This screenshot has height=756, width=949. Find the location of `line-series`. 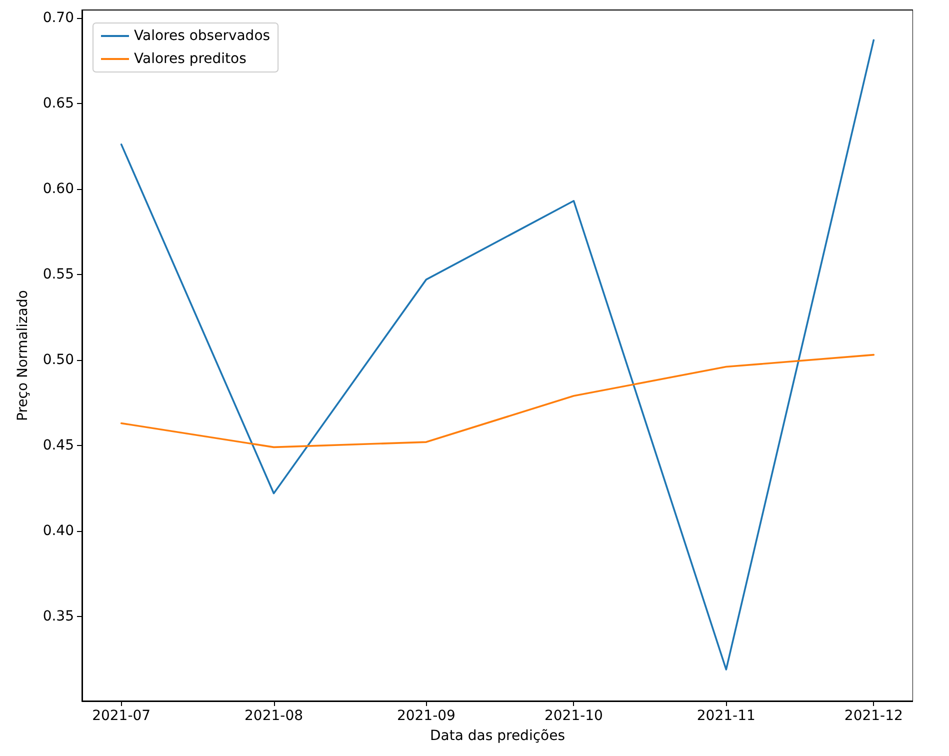

line-series is located at coordinates (497, 401).